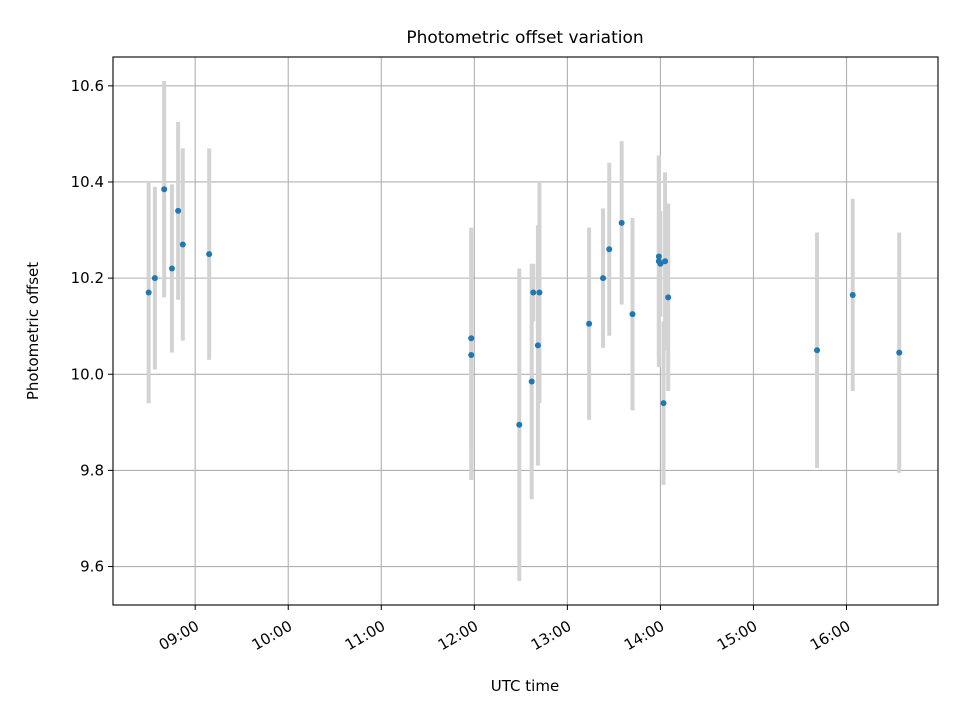 The image size is (960, 720). I want to click on x-tick-label: 12:00, so click(458, 635).